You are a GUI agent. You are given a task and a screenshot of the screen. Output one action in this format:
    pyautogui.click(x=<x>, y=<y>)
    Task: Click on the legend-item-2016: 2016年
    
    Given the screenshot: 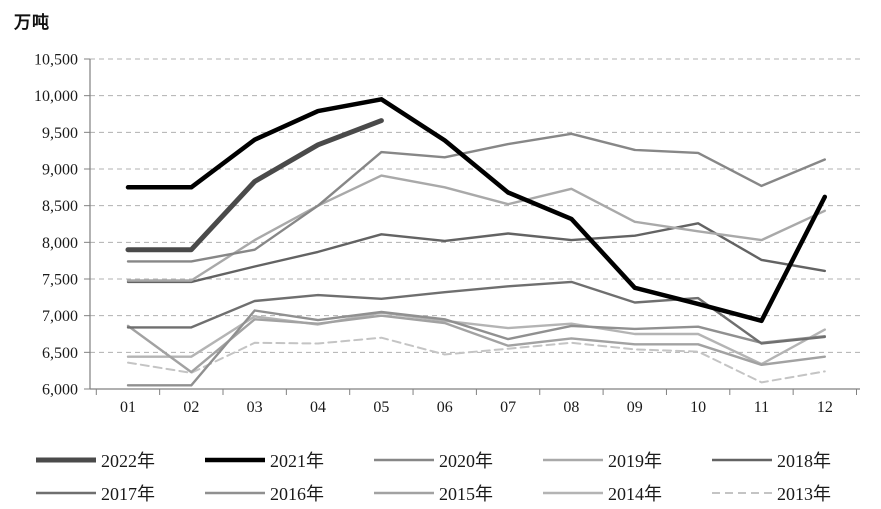 What is the action you would take?
    pyautogui.click(x=287, y=492)
    